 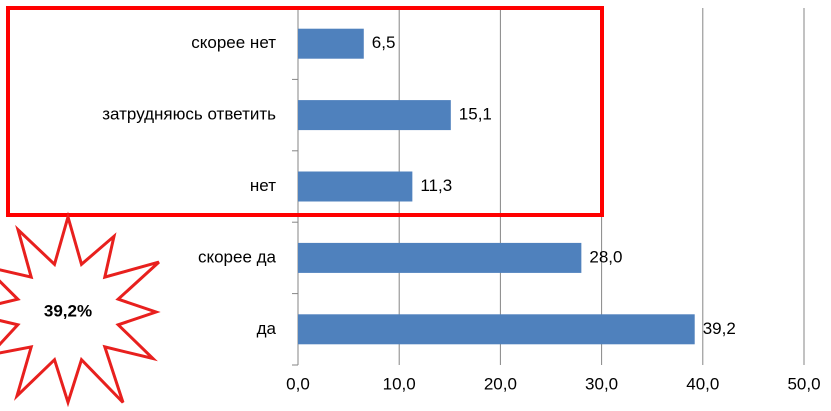 I want to click on annotation-group: 39,2%, so click(x=80, y=309).